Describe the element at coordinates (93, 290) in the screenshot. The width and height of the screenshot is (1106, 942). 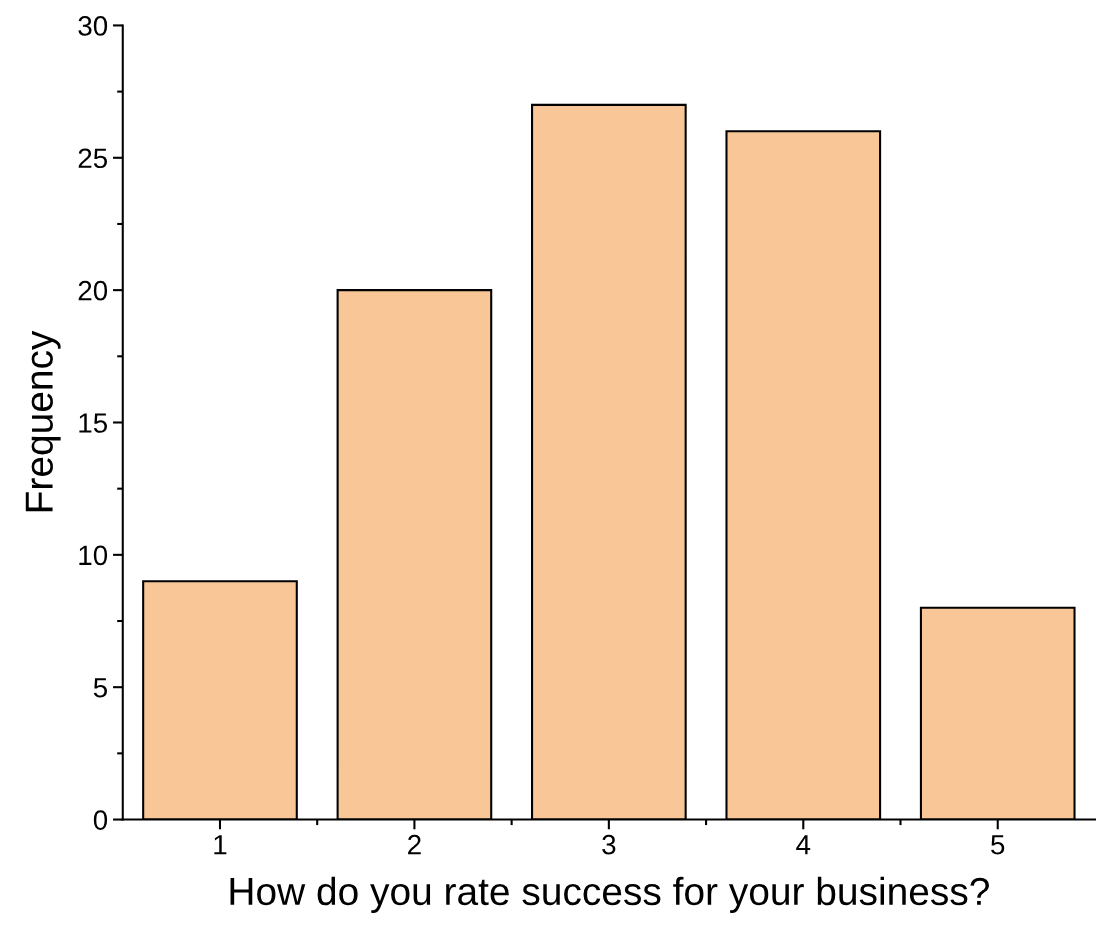
I see `y-tick-label: 20` at that location.